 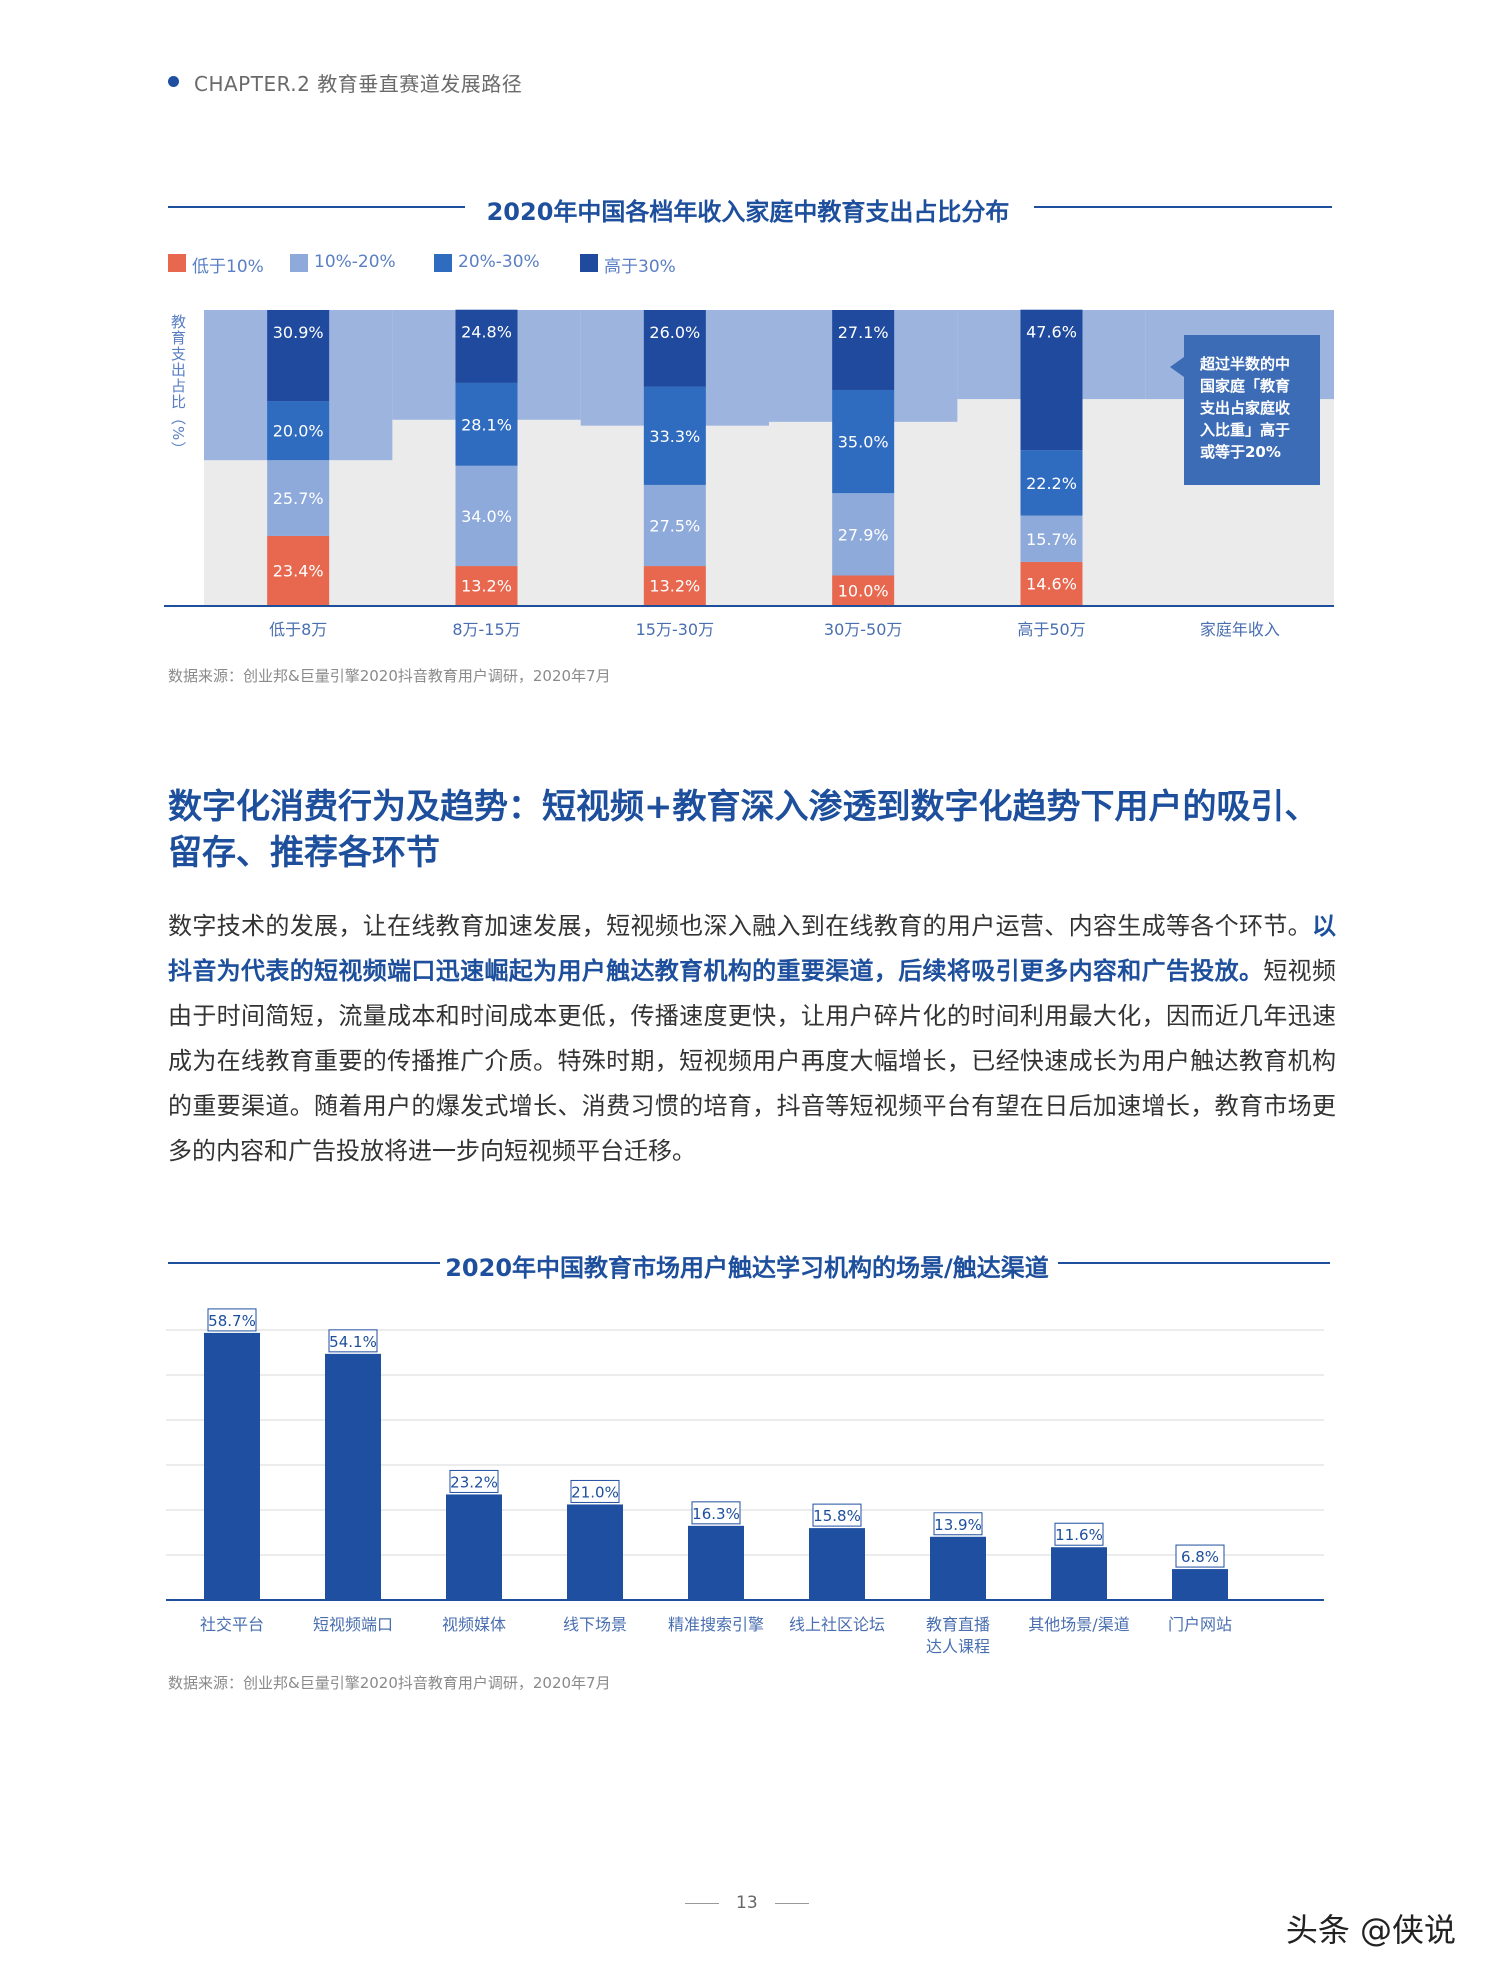 What do you see at coordinates (747, 1903) in the screenshot?
I see `page-number: 13` at bounding box center [747, 1903].